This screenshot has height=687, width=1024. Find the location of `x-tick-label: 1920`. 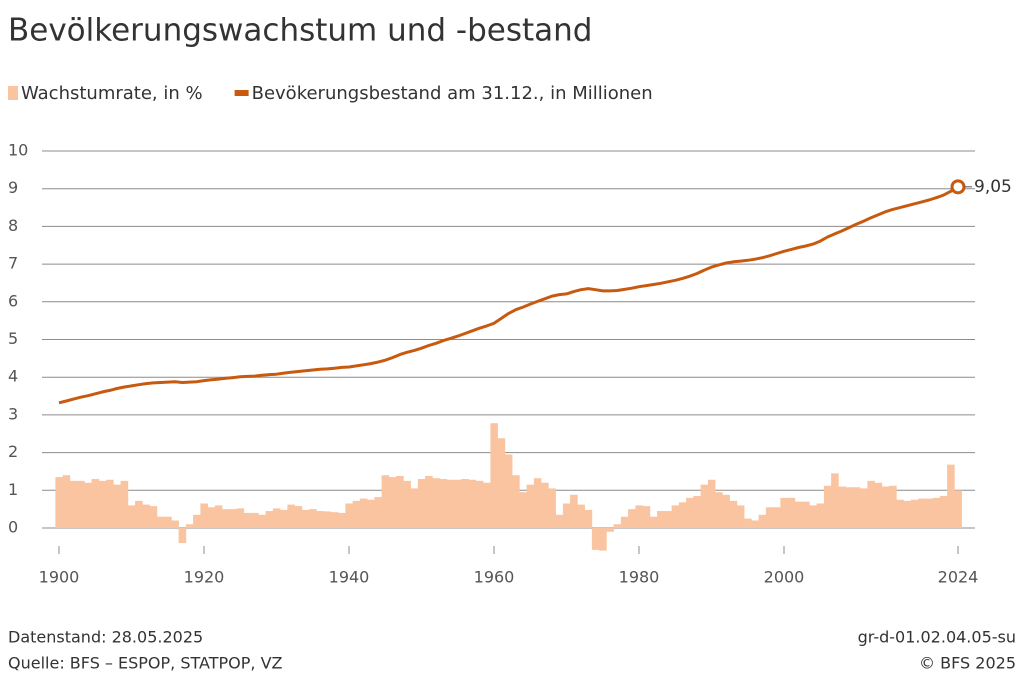

x-tick-label: 1920 is located at coordinates (204, 577).